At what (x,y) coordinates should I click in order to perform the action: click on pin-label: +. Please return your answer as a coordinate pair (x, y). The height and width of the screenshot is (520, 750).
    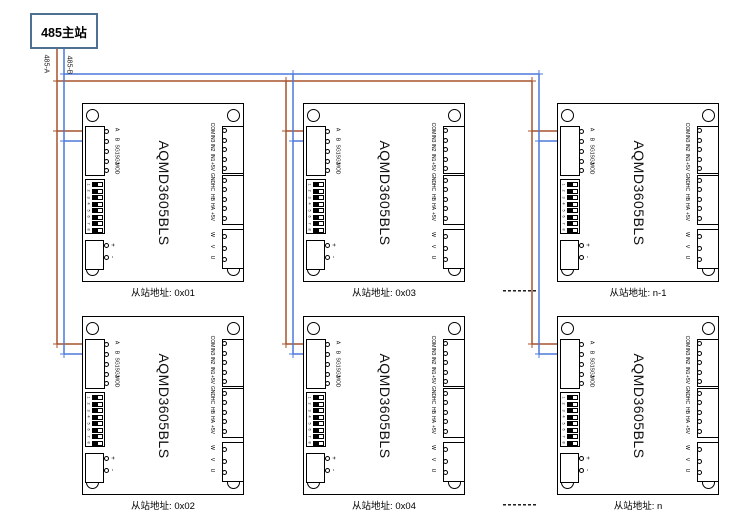
    Looking at the image, I should click on (333, 245).